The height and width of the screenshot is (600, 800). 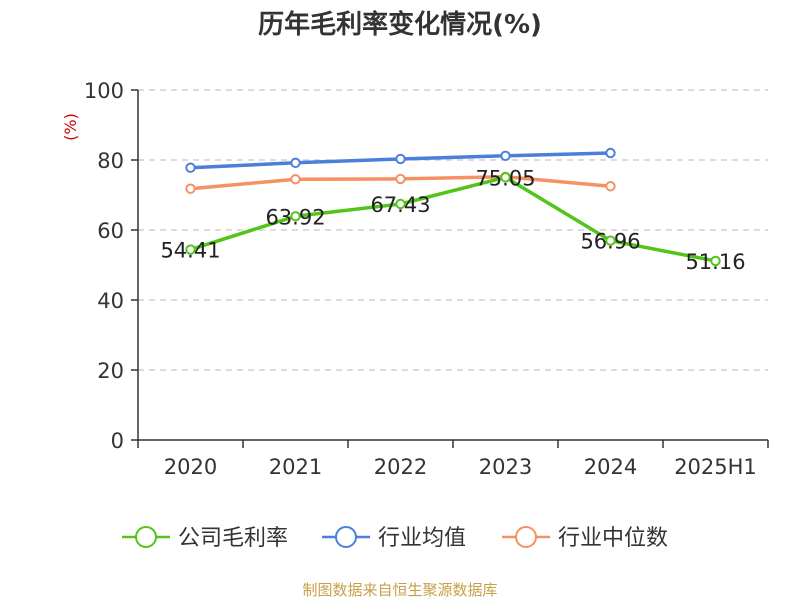 I want to click on data-label: 56.96, so click(x=610, y=242).